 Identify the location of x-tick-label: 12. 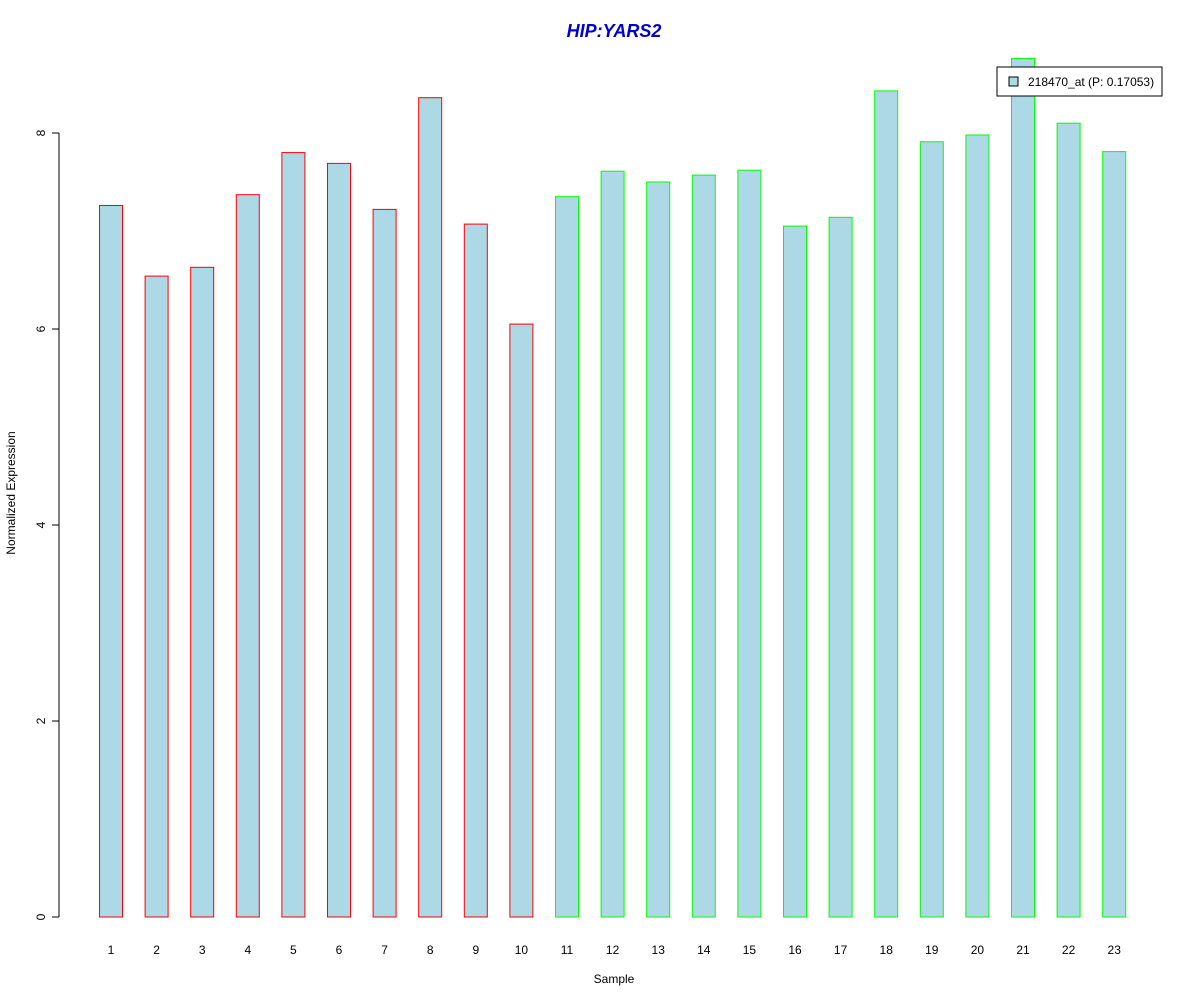
(613, 950).